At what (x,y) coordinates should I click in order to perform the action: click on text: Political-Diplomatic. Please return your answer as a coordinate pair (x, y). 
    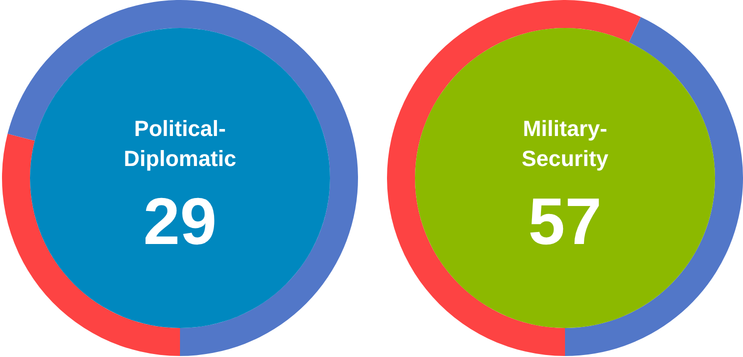
    Looking at the image, I should click on (180, 143).